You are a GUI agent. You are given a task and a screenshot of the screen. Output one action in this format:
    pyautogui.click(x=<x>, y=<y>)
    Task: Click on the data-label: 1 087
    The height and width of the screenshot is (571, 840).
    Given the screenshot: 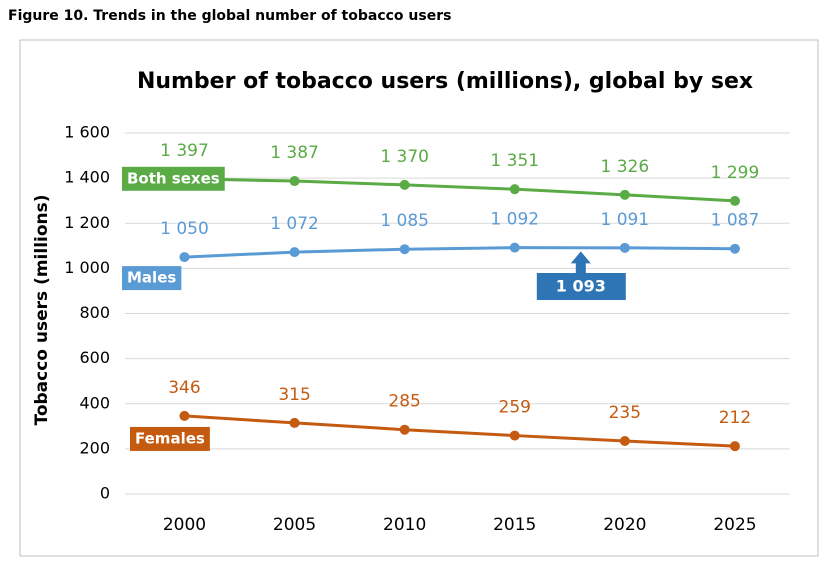 What is the action you would take?
    pyautogui.click(x=735, y=221)
    